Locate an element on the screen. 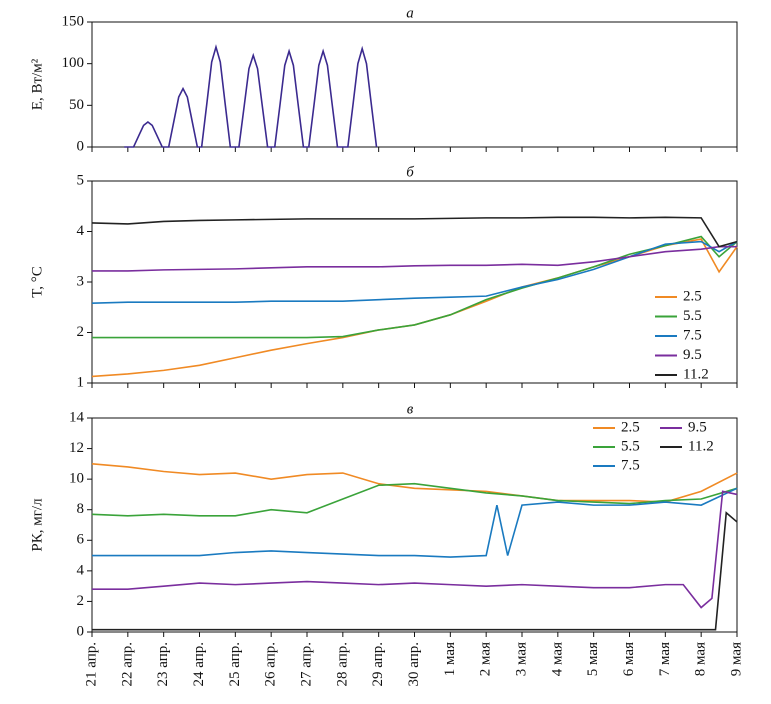  y-tick-label: 3 is located at coordinates (81, 281).